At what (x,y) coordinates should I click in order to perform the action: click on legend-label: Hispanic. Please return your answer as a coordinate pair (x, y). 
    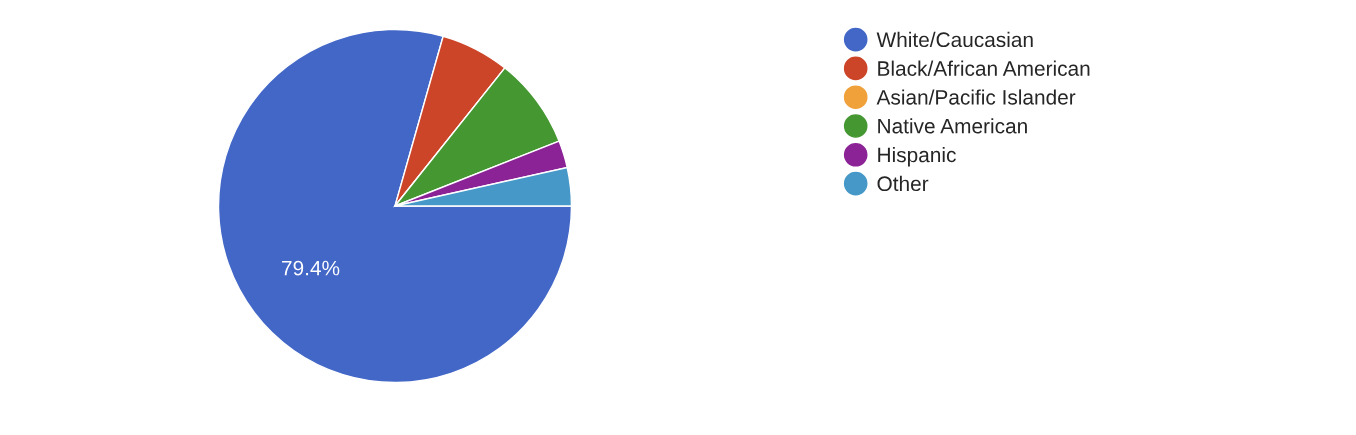
    Looking at the image, I should click on (917, 156).